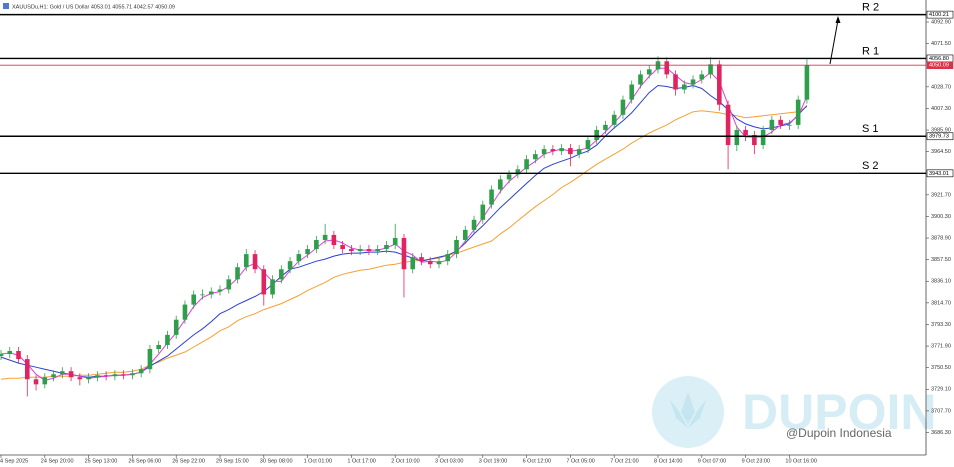  I want to click on level-price-label: 3943.01, so click(939, 174).